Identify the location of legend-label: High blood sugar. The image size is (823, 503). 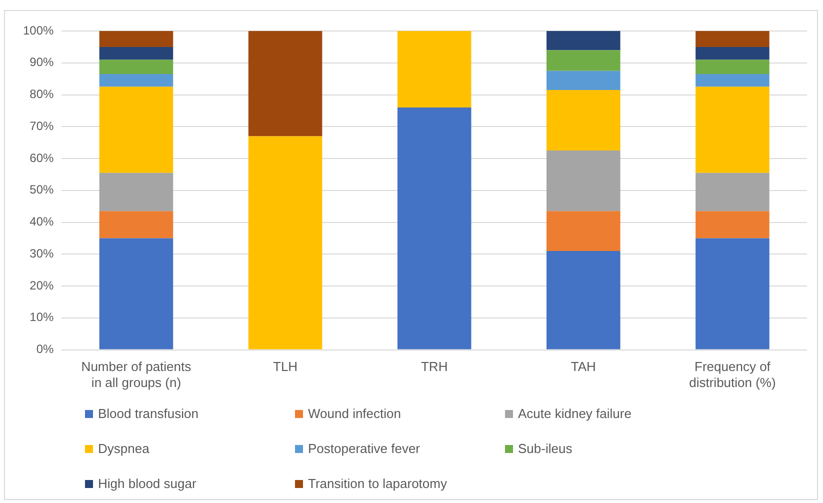
(147, 483).